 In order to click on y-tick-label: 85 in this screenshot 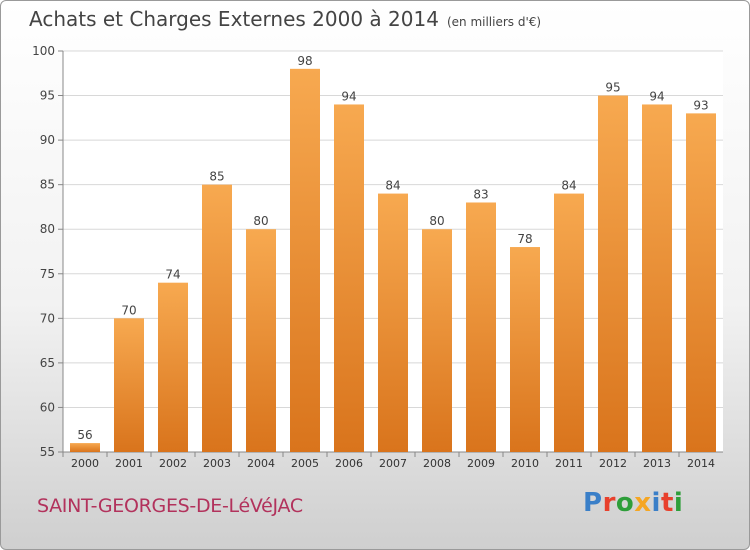, I will do `click(47, 185)`.